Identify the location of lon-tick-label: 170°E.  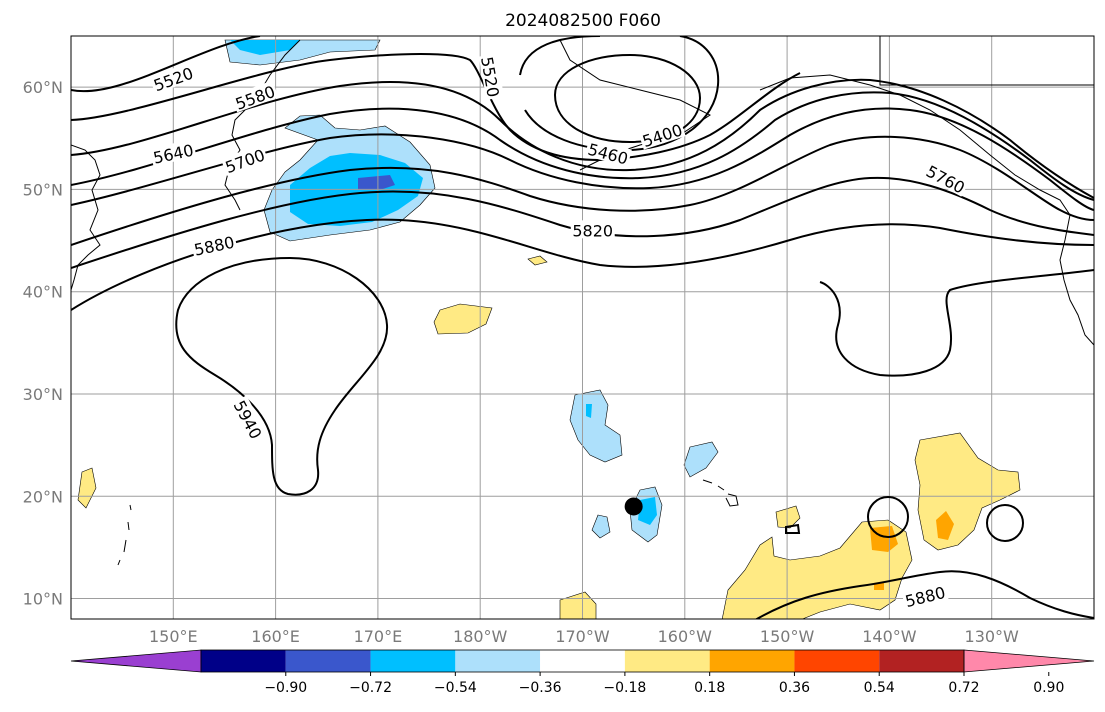
(378, 636).